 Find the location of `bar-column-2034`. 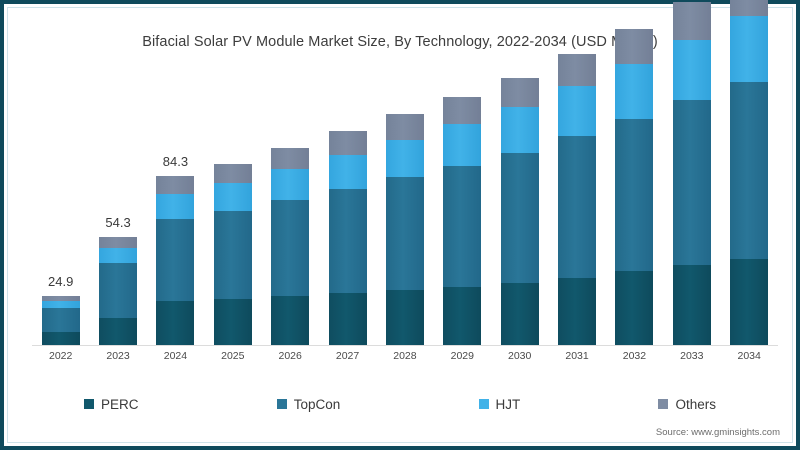

bar-column-2034 is located at coordinates (749, 173).